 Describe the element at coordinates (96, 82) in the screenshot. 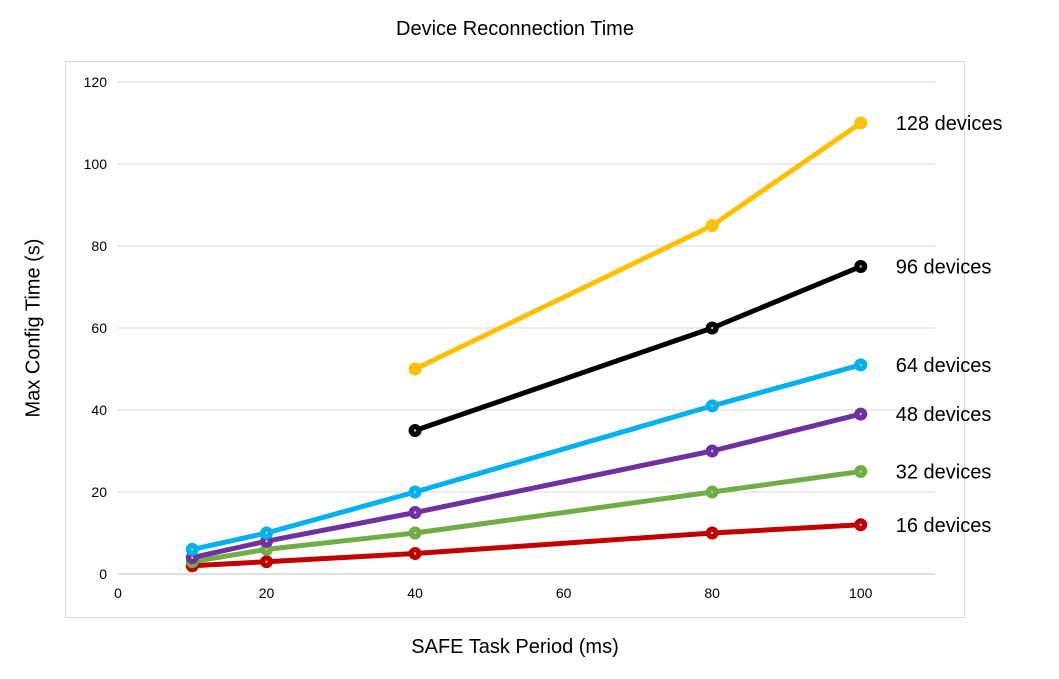

I see `y-tick-label: 120` at that location.